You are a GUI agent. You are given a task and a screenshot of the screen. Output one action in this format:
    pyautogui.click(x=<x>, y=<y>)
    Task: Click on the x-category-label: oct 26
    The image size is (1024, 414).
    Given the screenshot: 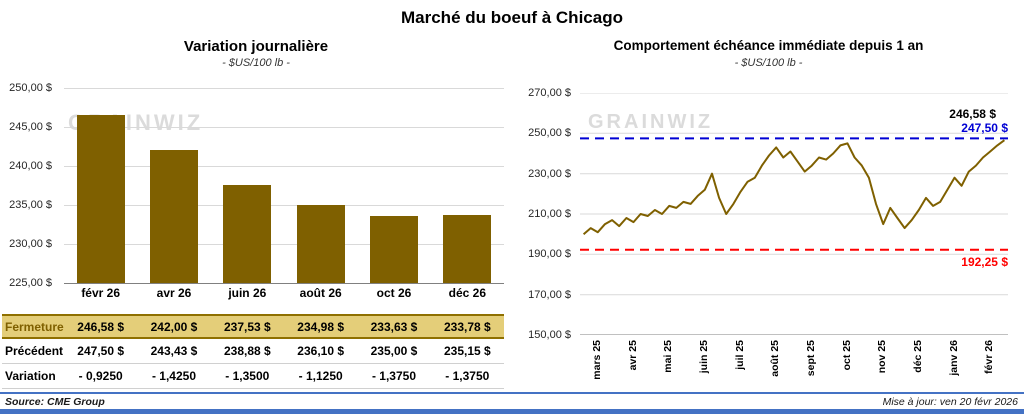 What is the action you would take?
    pyautogui.click(x=394, y=293)
    